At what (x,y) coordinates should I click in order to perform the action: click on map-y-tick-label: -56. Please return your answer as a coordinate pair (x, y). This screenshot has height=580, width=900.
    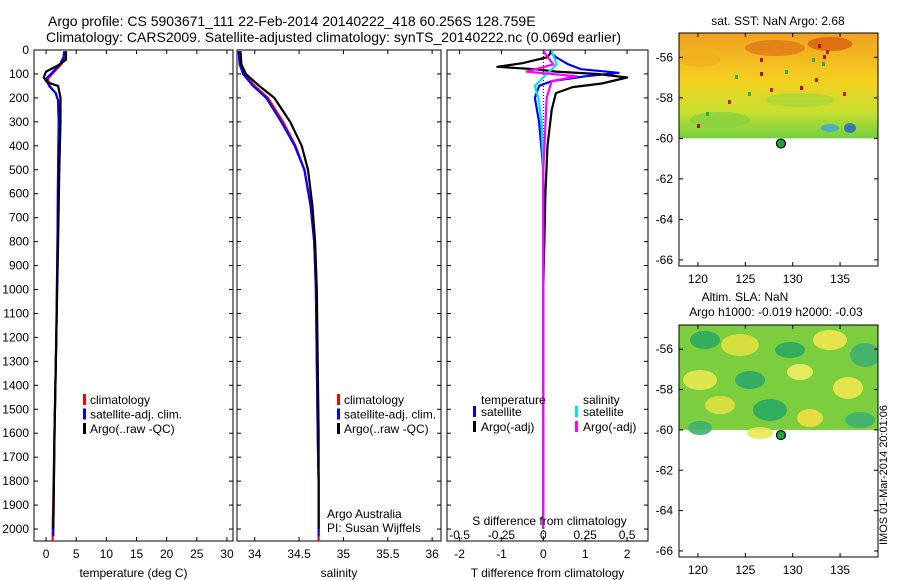
    Looking at the image, I should click on (665, 57).